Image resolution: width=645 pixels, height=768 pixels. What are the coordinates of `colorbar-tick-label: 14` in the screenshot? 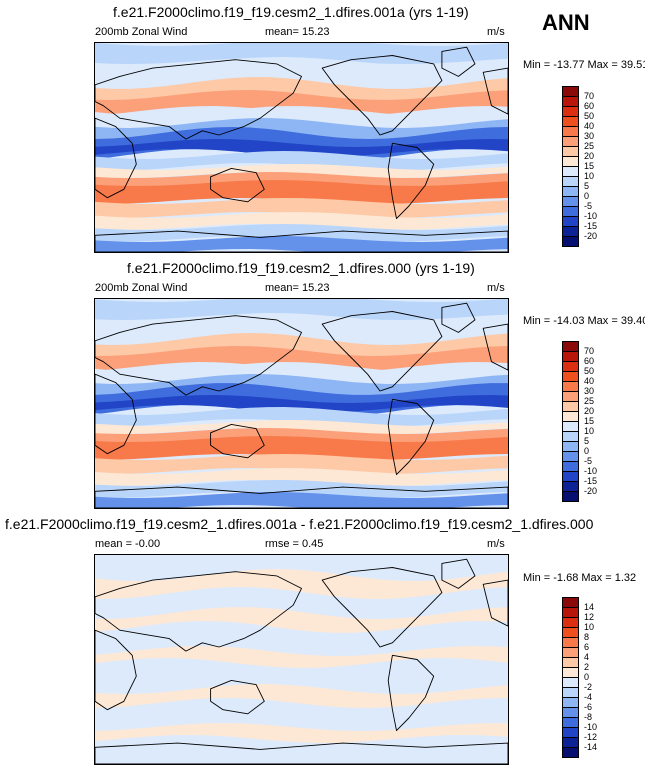 It's located at (589, 607).